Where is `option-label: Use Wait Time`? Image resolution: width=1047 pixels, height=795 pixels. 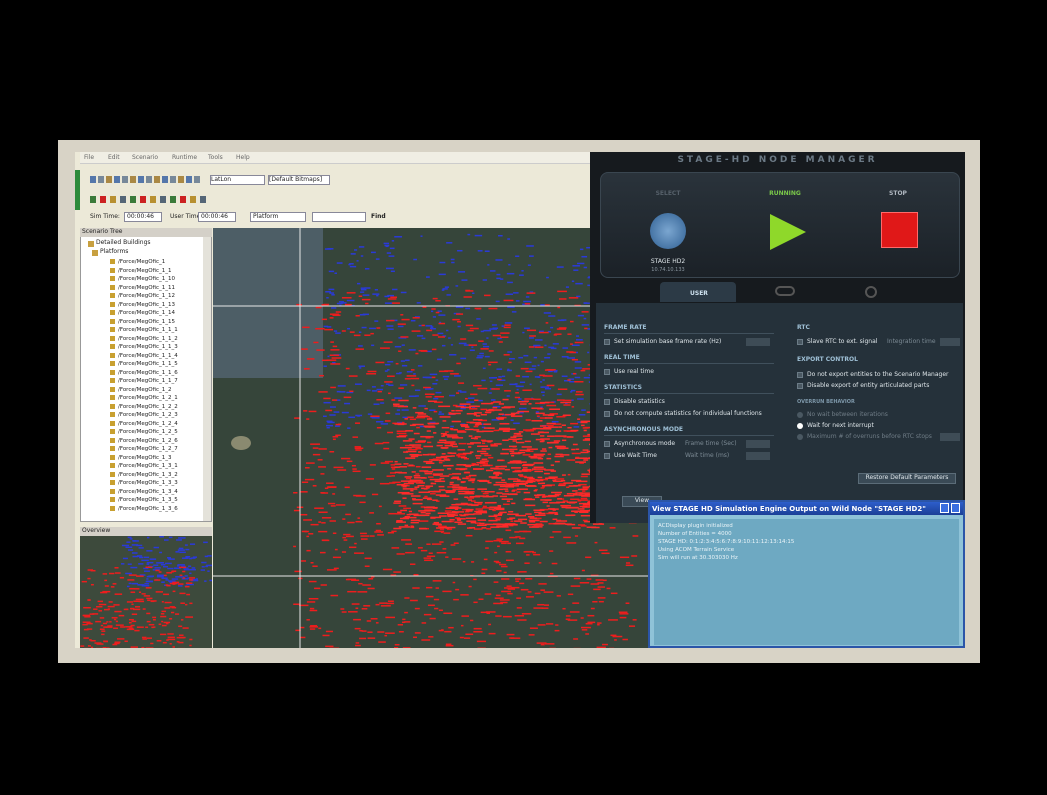
option-label: Use Wait Time is located at coordinates (635, 455).